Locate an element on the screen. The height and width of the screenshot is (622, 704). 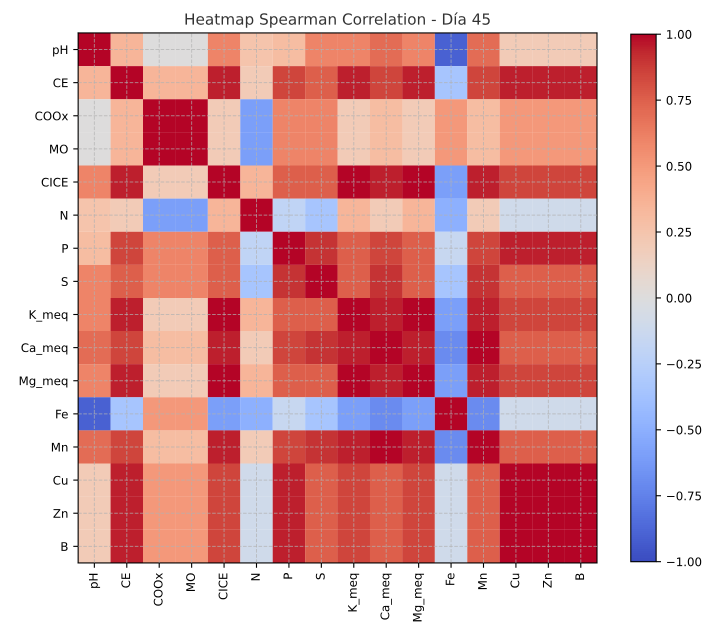
x-tick-label: CE is located at coordinates (125, 580).